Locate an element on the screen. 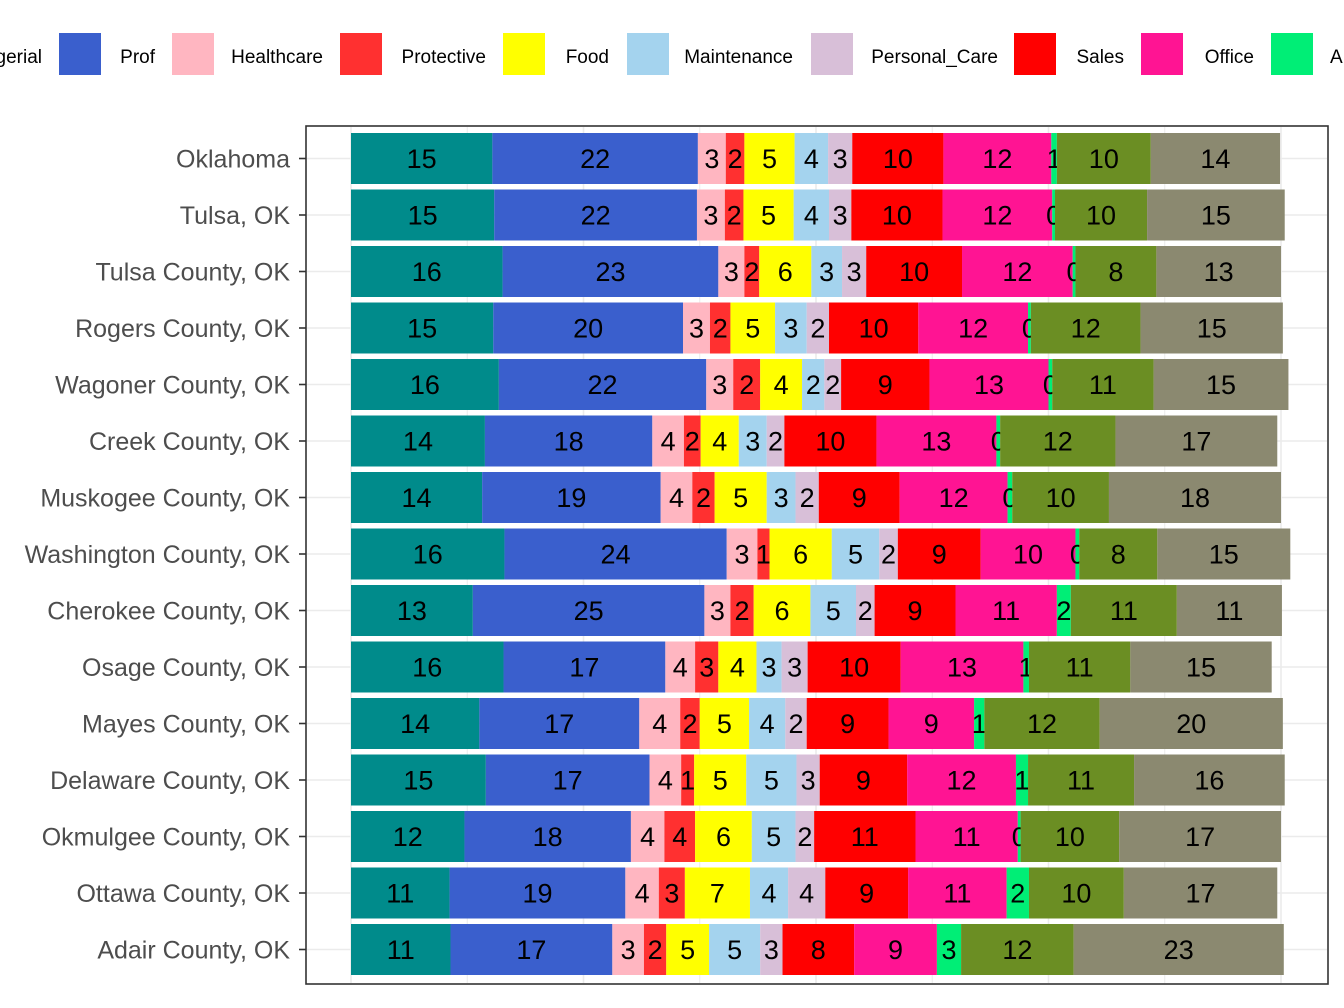 The image size is (1344, 1008). legend-label: Prof is located at coordinates (138, 57).